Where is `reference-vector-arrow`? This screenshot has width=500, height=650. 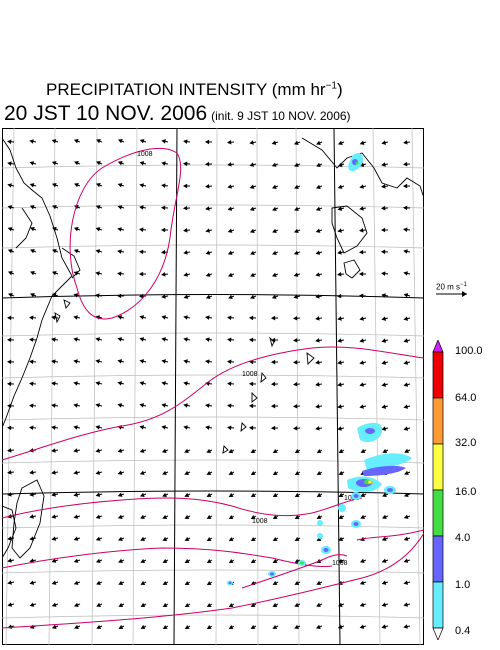
reference-vector-arrow is located at coordinates (451, 294).